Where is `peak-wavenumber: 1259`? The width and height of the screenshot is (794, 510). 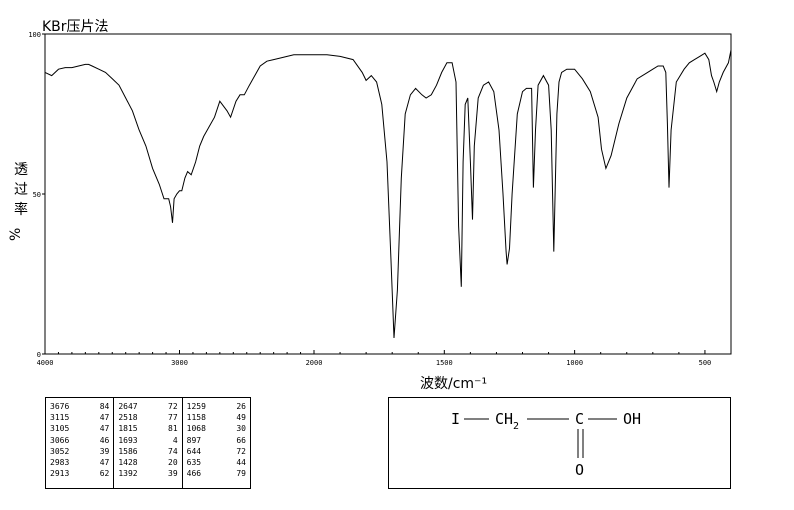 peak-wavenumber: 1259 is located at coordinates (196, 406).